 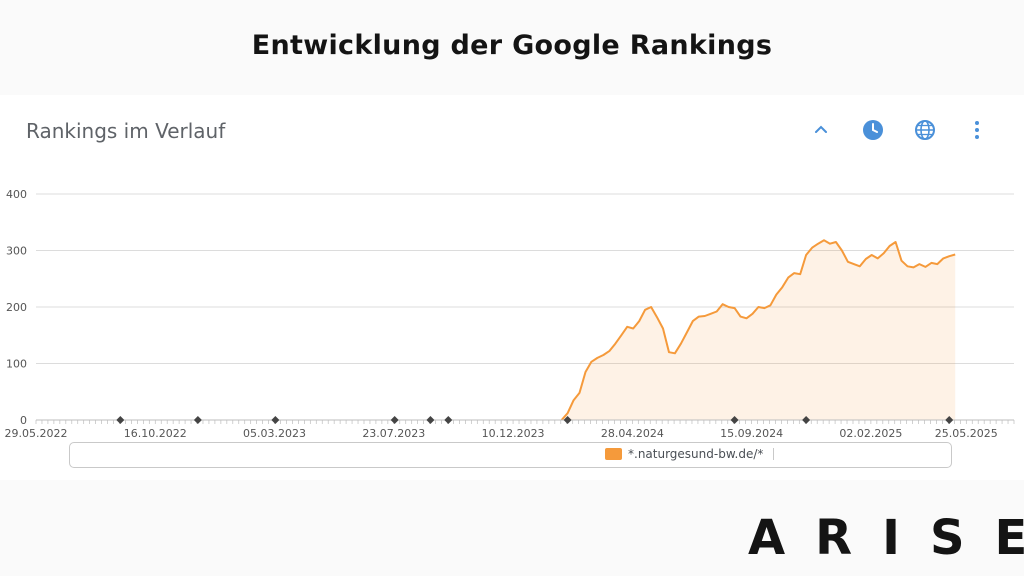 I want to click on y-tick-label: 400, so click(x=16, y=194).